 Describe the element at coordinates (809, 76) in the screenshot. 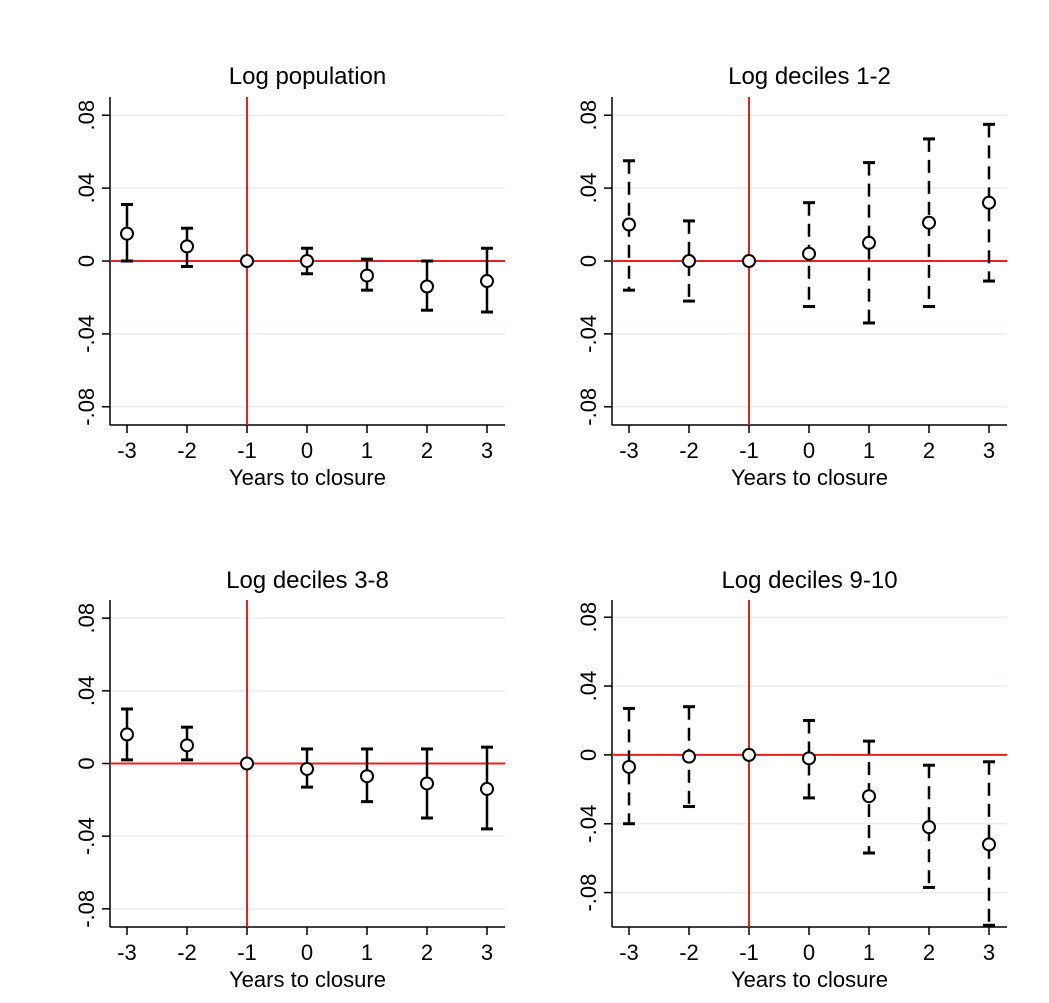

I see `chart-title: Log deciles 1-2` at that location.